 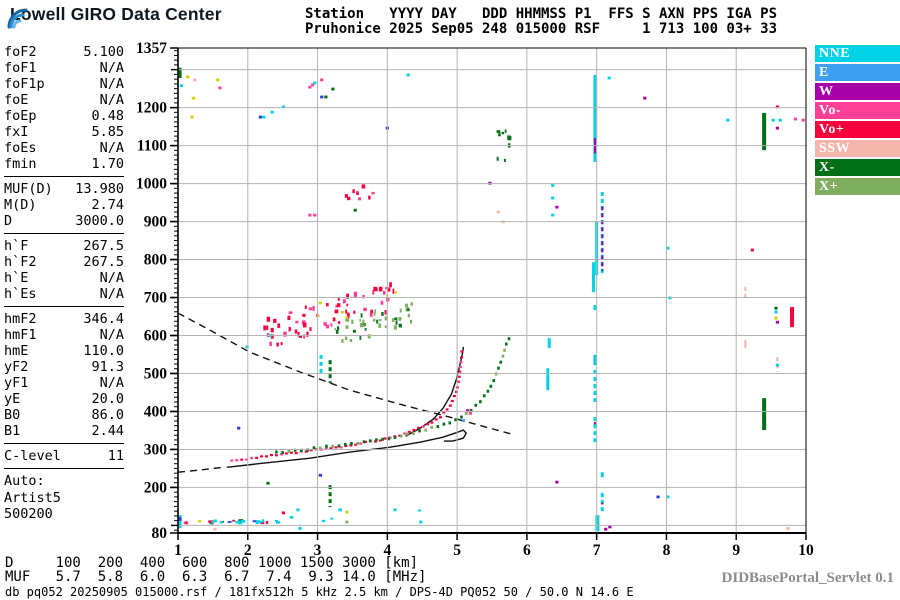 What do you see at coordinates (857, 91) in the screenshot?
I see `legend-item-w: W` at bounding box center [857, 91].